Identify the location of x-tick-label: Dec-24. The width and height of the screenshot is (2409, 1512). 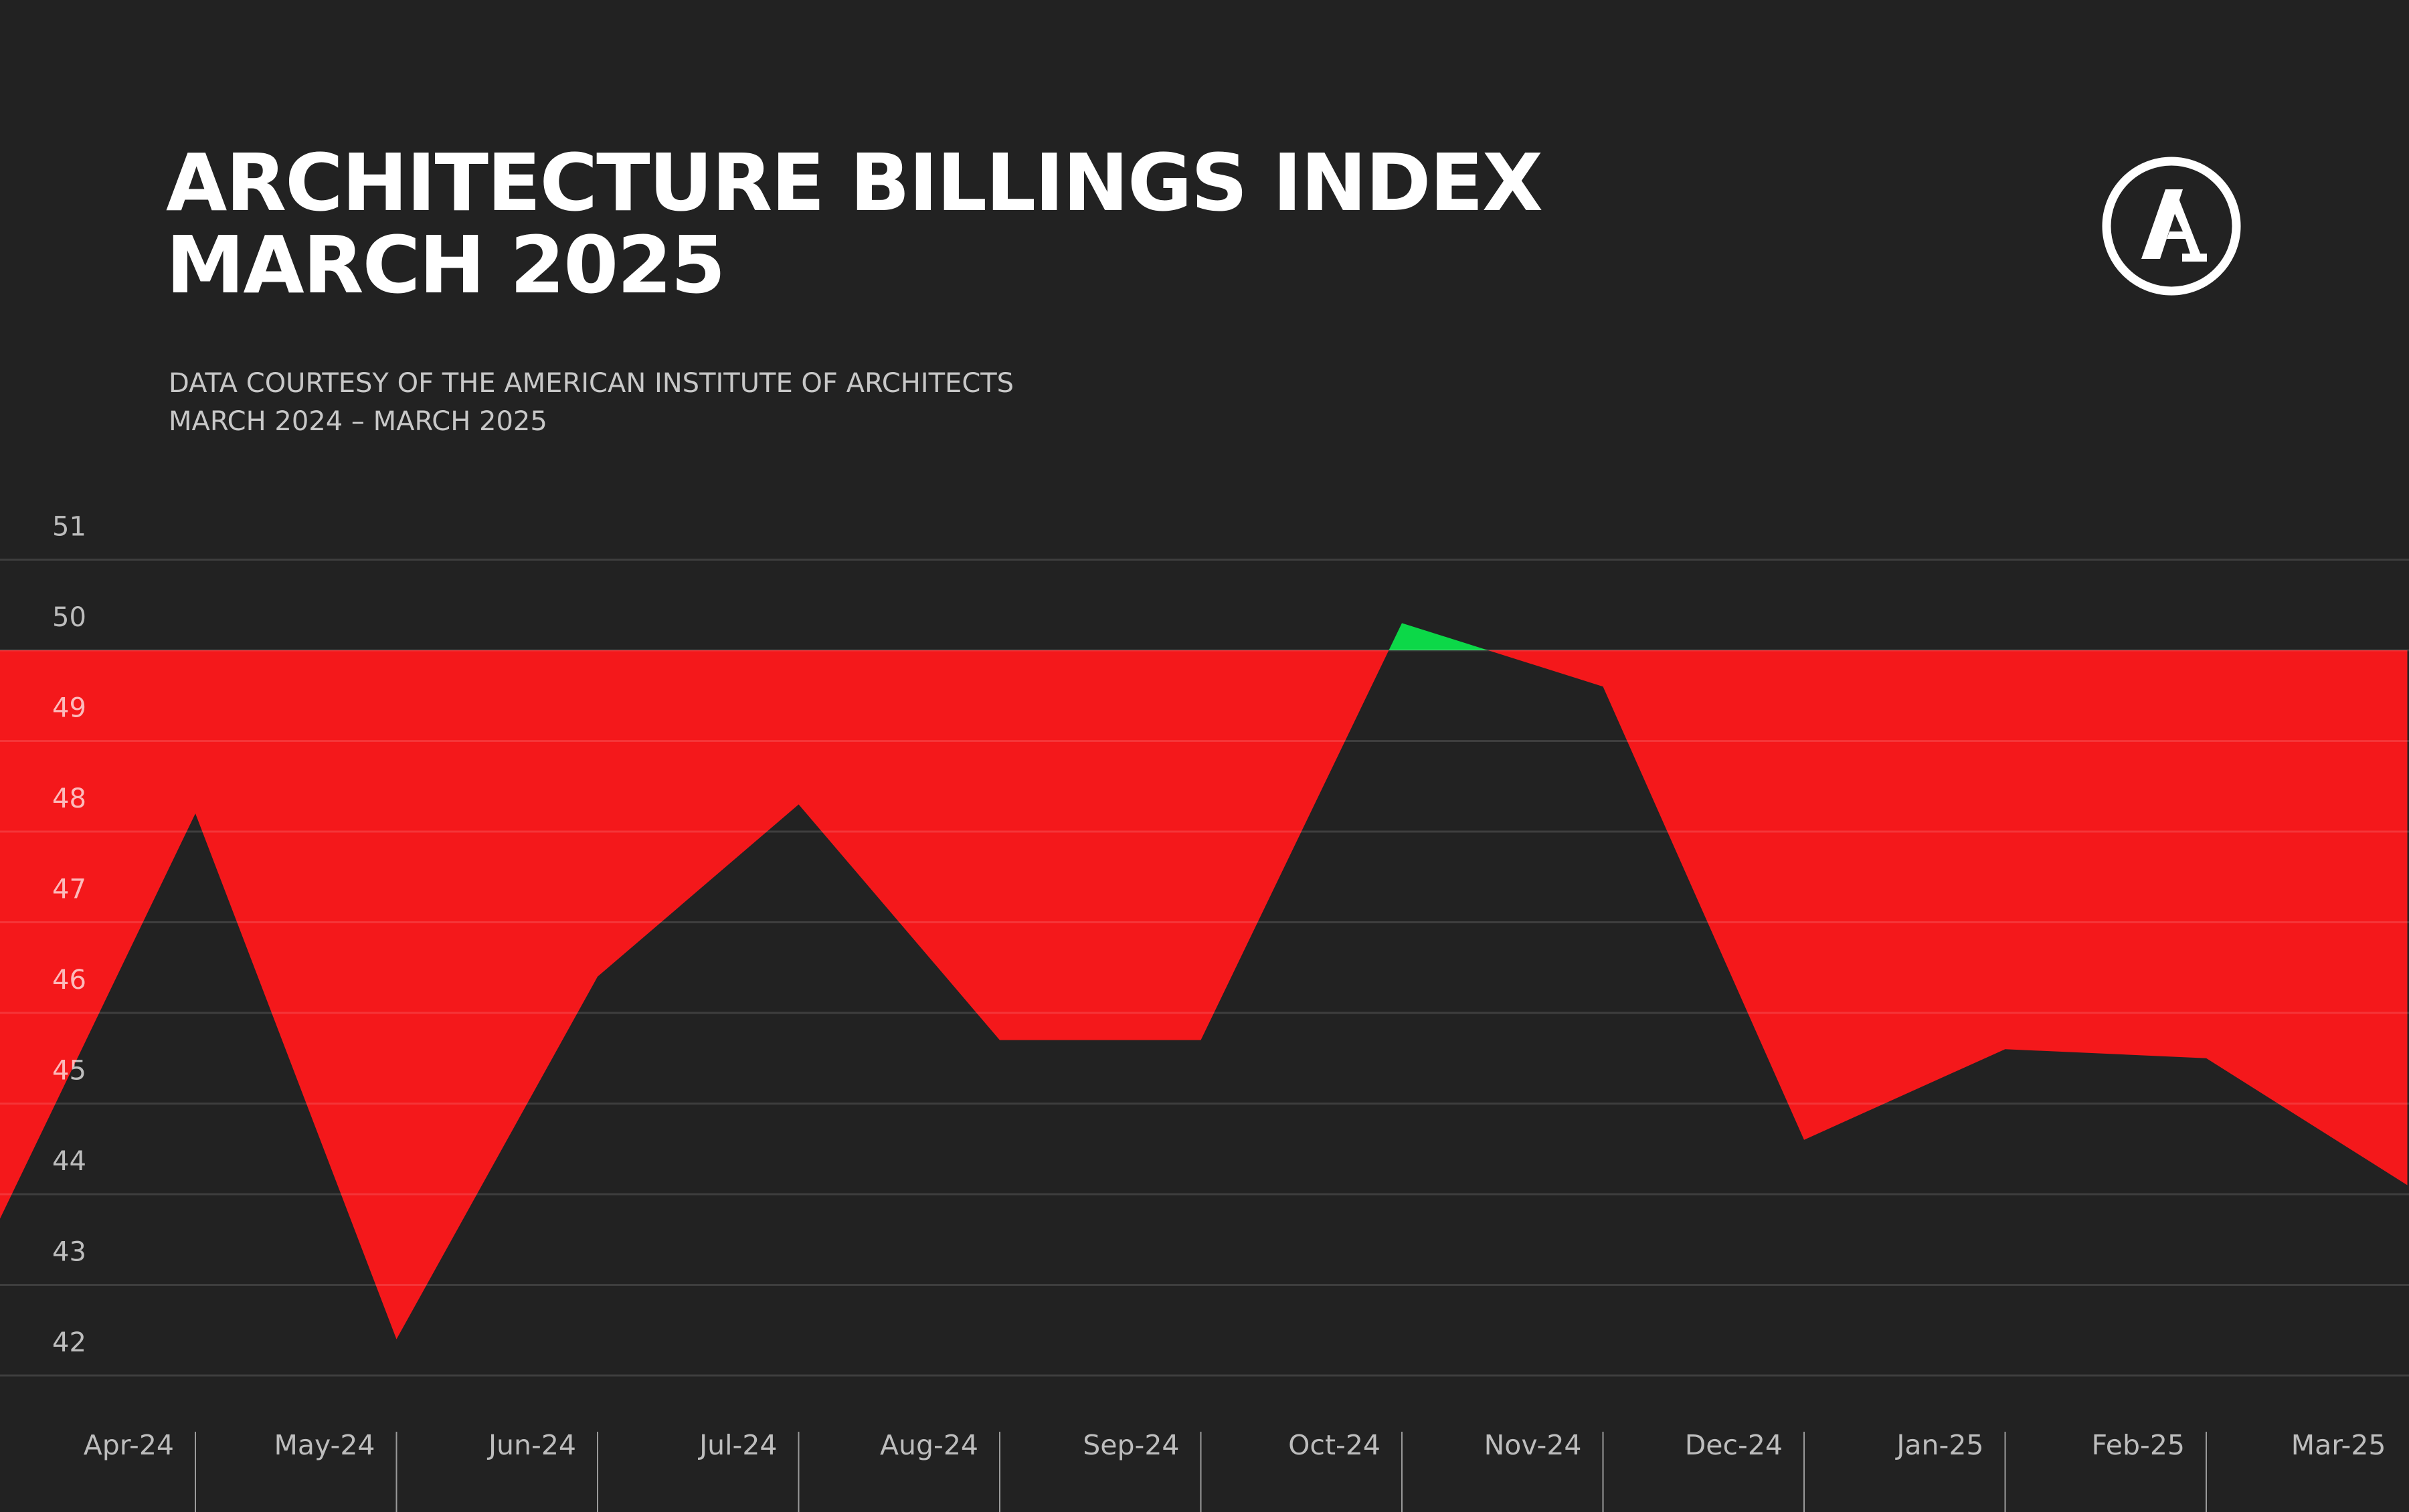
(1734, 1445).